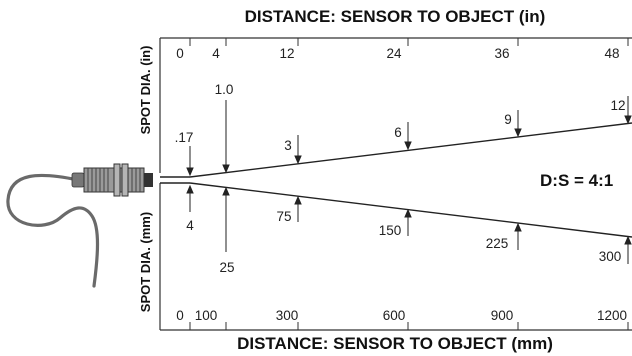 This screenshot has width=632, height=356. I want to click on top-tick-label: 4, so click(216, 53).